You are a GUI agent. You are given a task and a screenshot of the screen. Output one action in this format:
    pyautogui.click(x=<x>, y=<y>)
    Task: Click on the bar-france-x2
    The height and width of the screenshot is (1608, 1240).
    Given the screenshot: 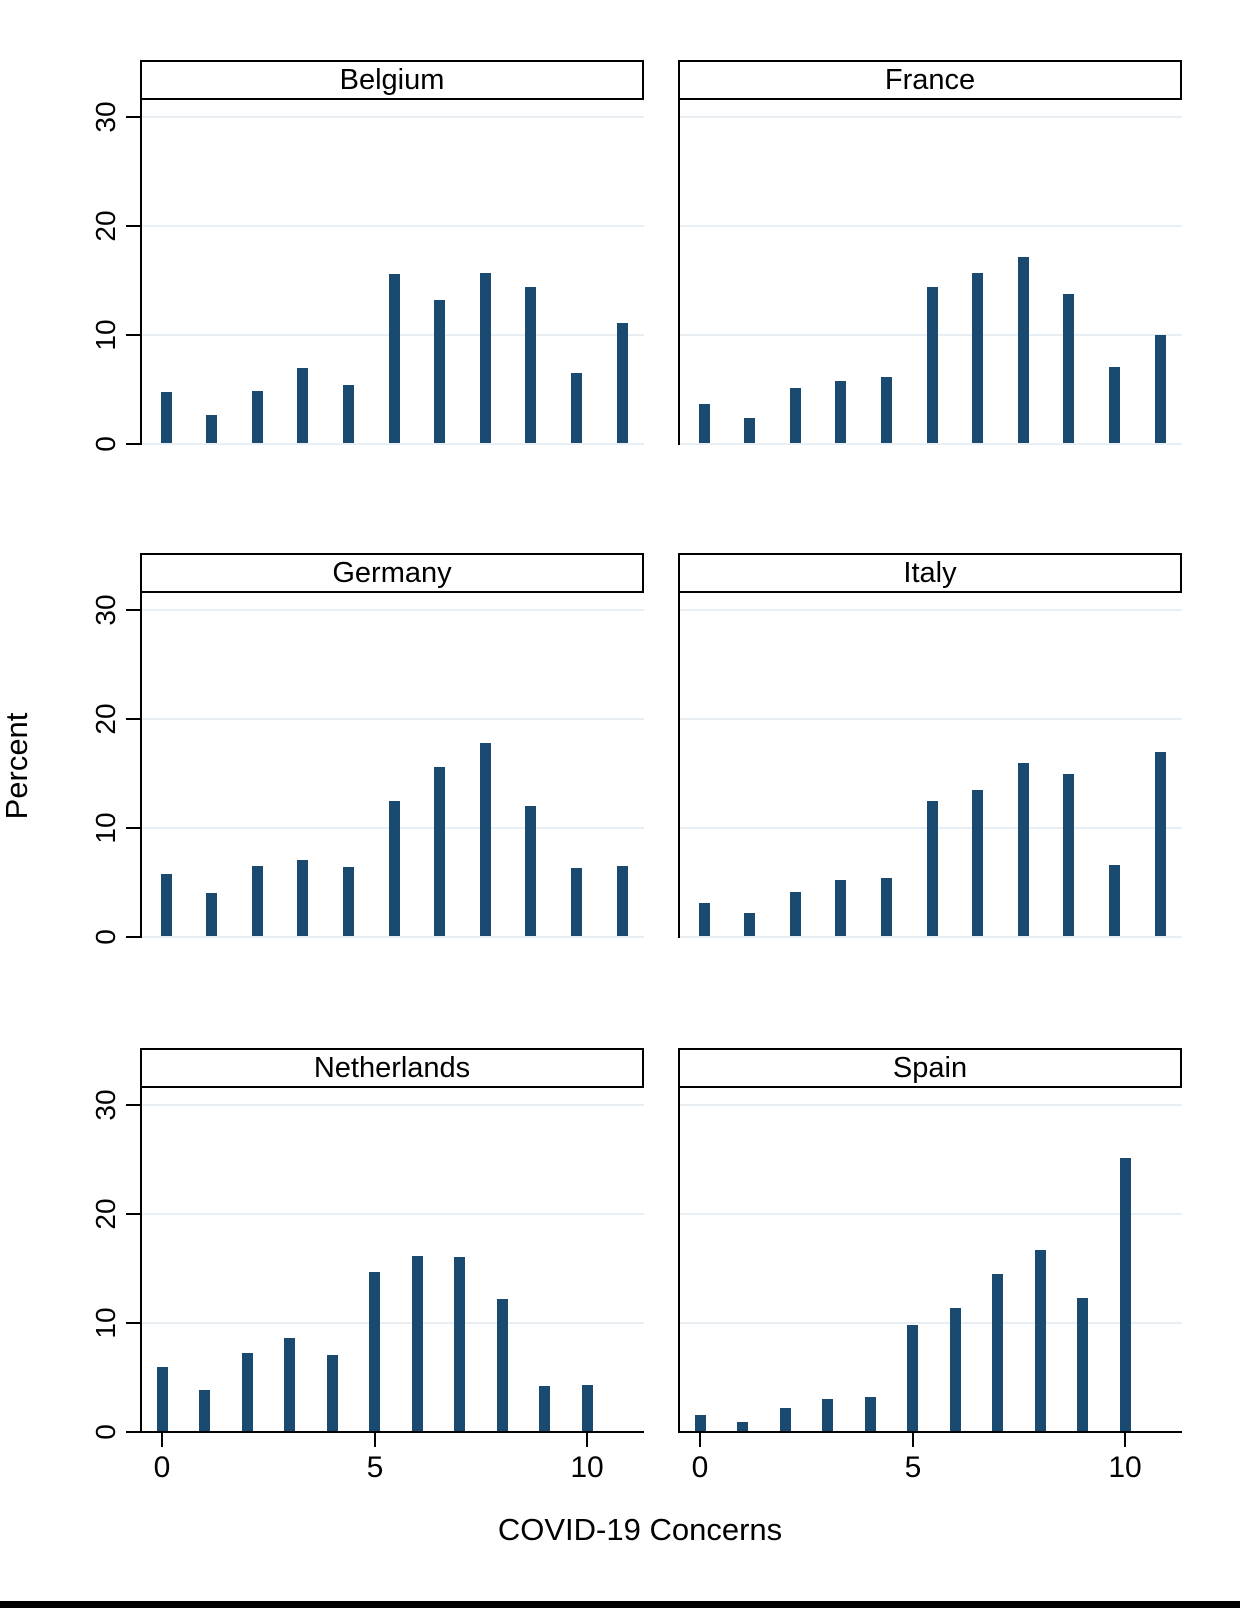 What is the action you would take?
    pyautogui.click(x=795, y=415)
    